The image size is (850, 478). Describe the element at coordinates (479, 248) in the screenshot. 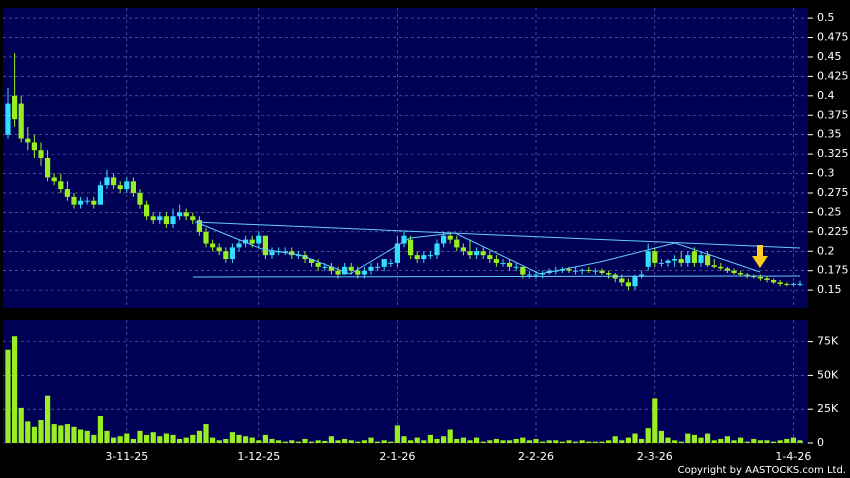

I see `zigzag` at that location.